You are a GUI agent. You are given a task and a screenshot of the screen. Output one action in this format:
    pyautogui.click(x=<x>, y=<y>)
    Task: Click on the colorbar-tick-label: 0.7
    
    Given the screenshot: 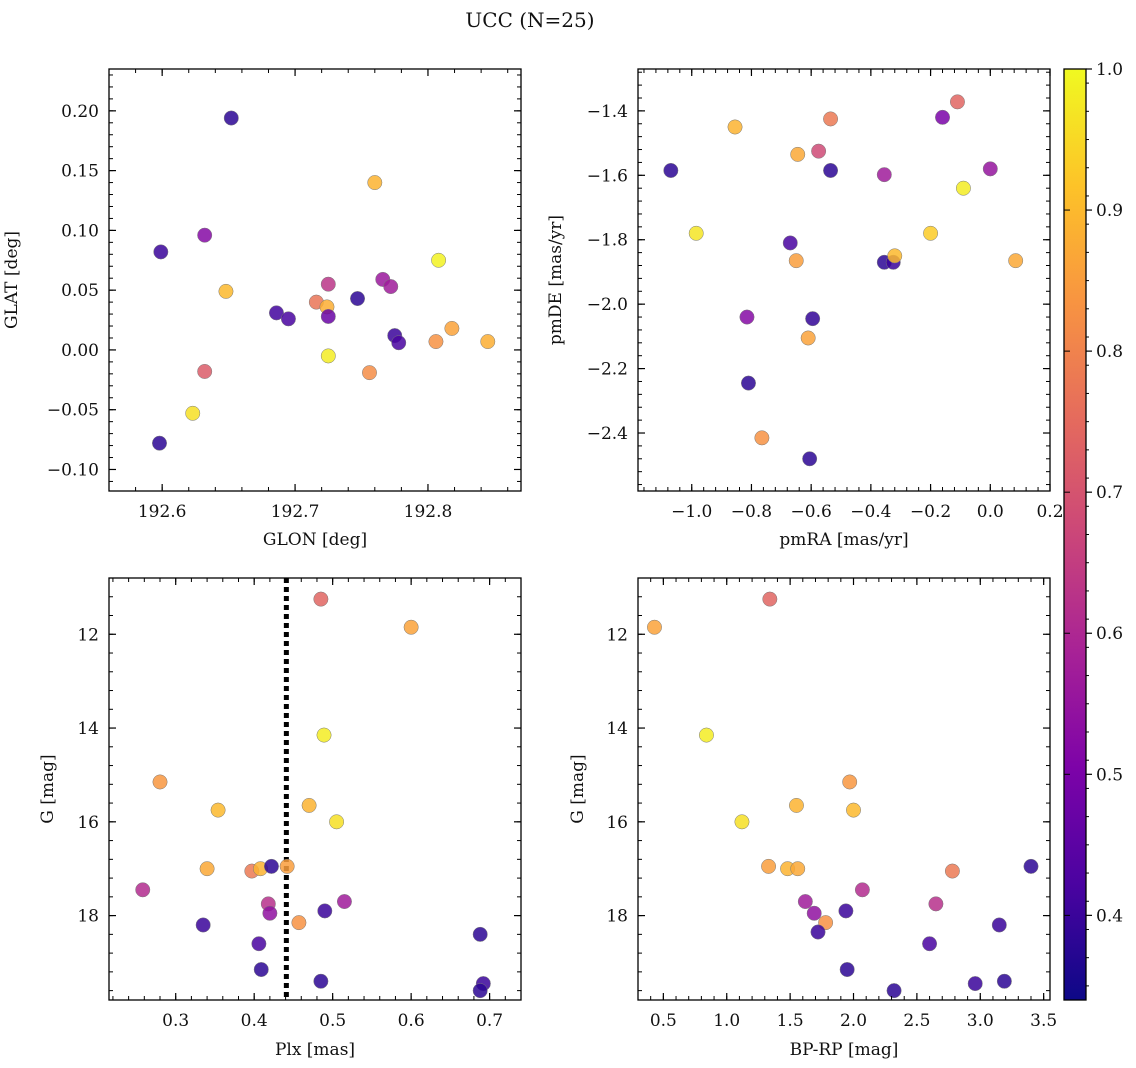 What is the action you would take?
    pyautogui.click(x=1109, y=493)
    